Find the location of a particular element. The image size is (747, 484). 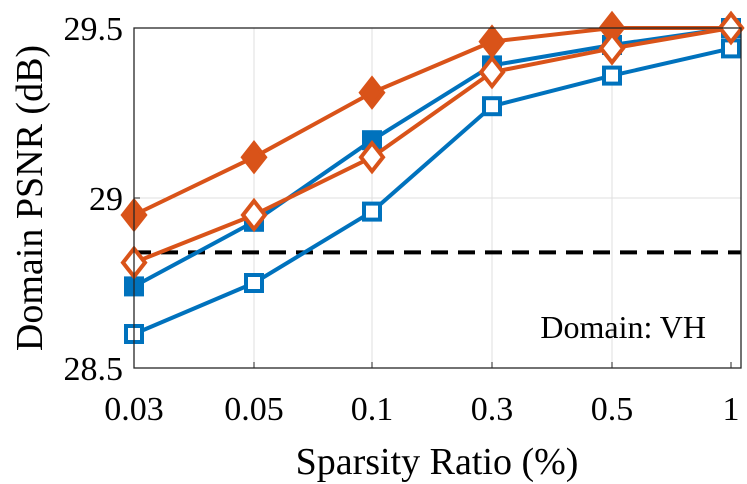

x-tick-label: 0.3 is located at coordinates (492, 409).